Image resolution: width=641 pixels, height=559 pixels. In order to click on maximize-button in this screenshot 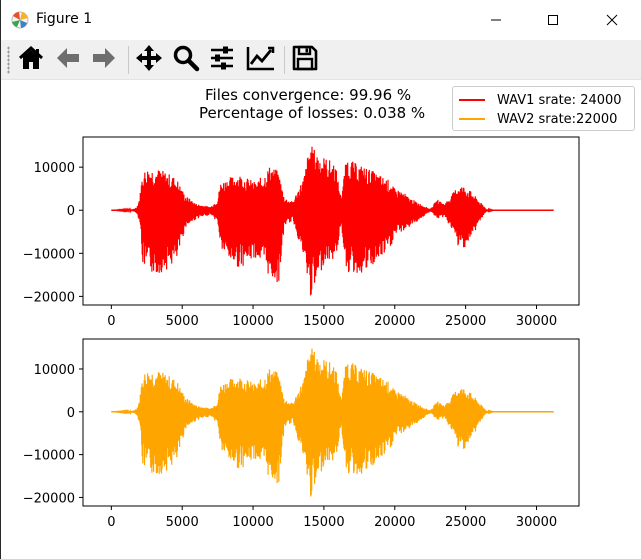, I will do `click(553, 20)`.